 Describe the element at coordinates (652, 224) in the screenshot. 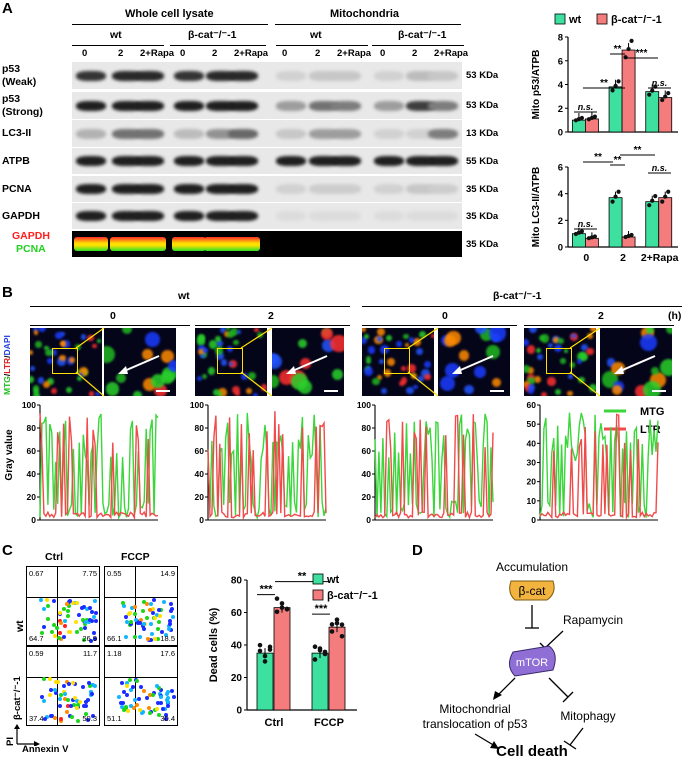

I see `bar-wt` at that location.